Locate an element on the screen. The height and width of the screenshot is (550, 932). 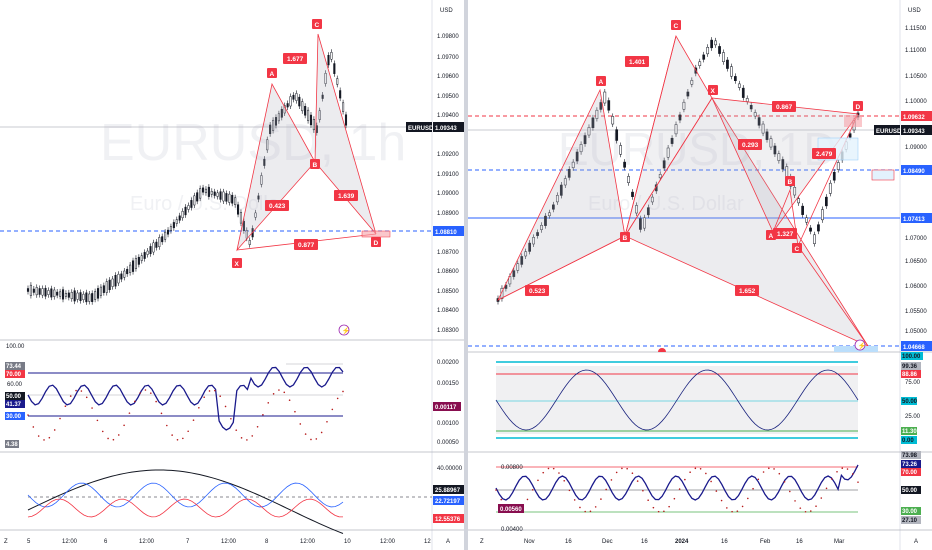
stoch-pane-right is located at coordinates (677, 400).